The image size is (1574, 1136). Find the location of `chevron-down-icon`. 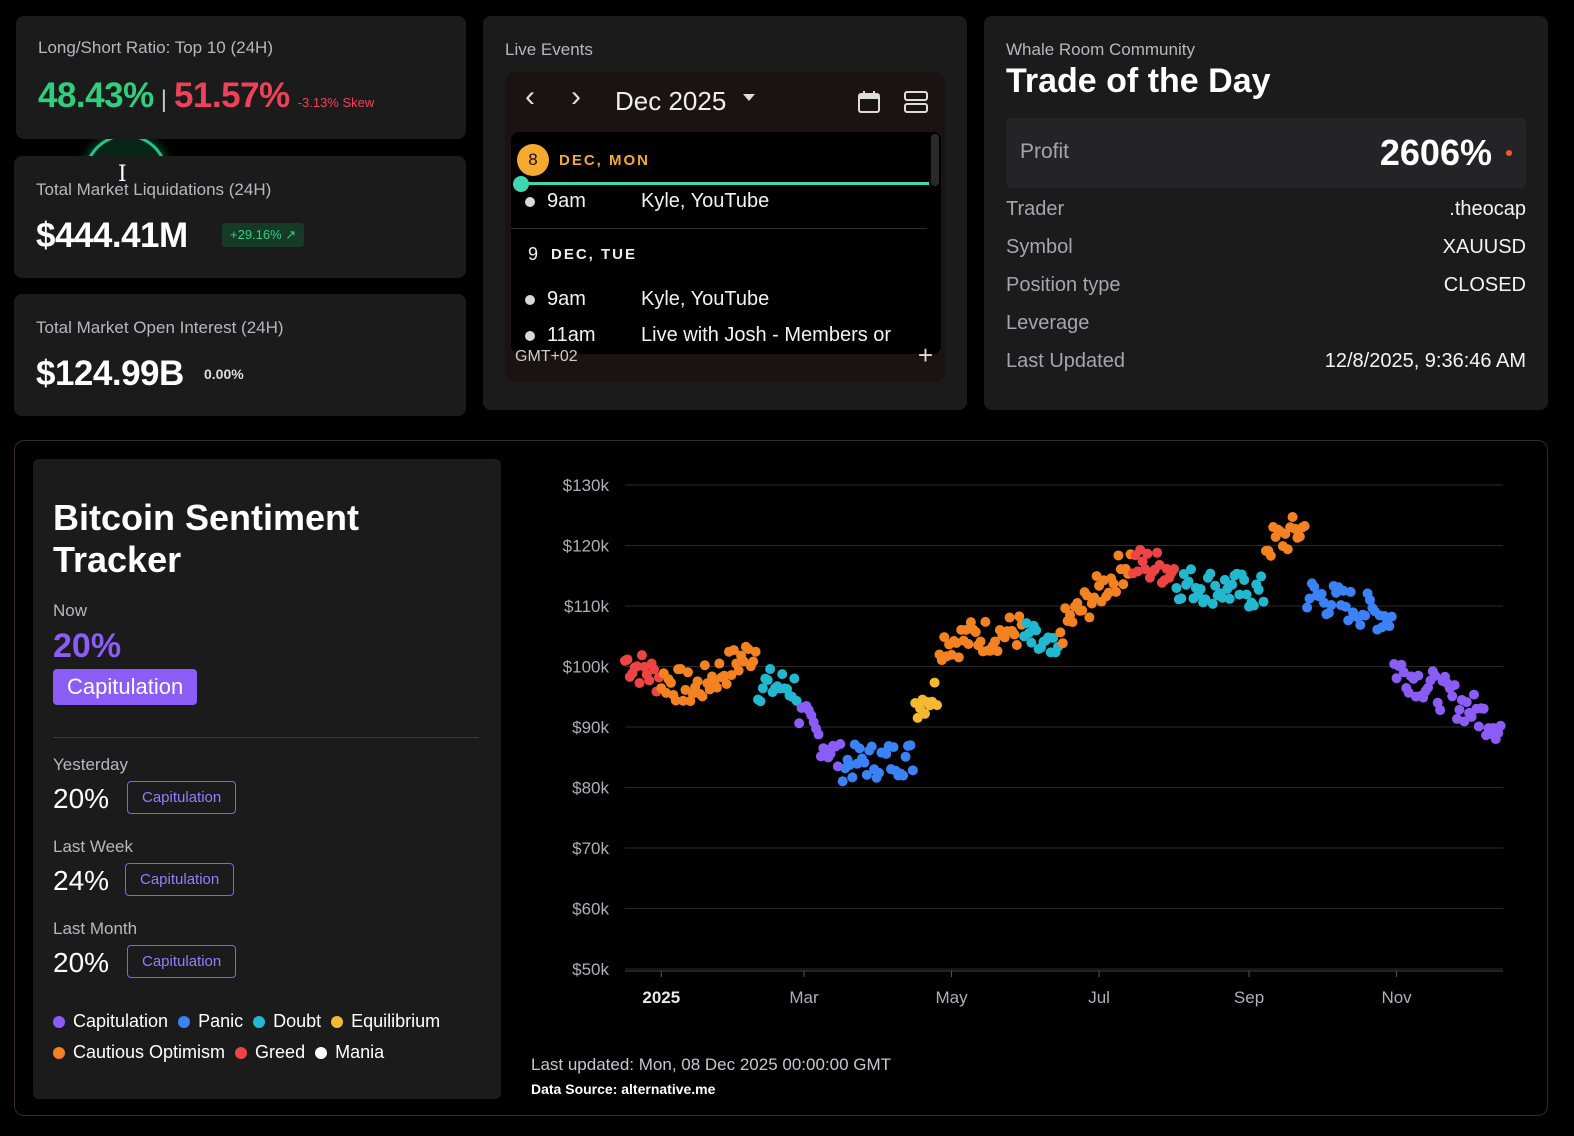

chevron-down-icon is located at coordinates (749, 97).